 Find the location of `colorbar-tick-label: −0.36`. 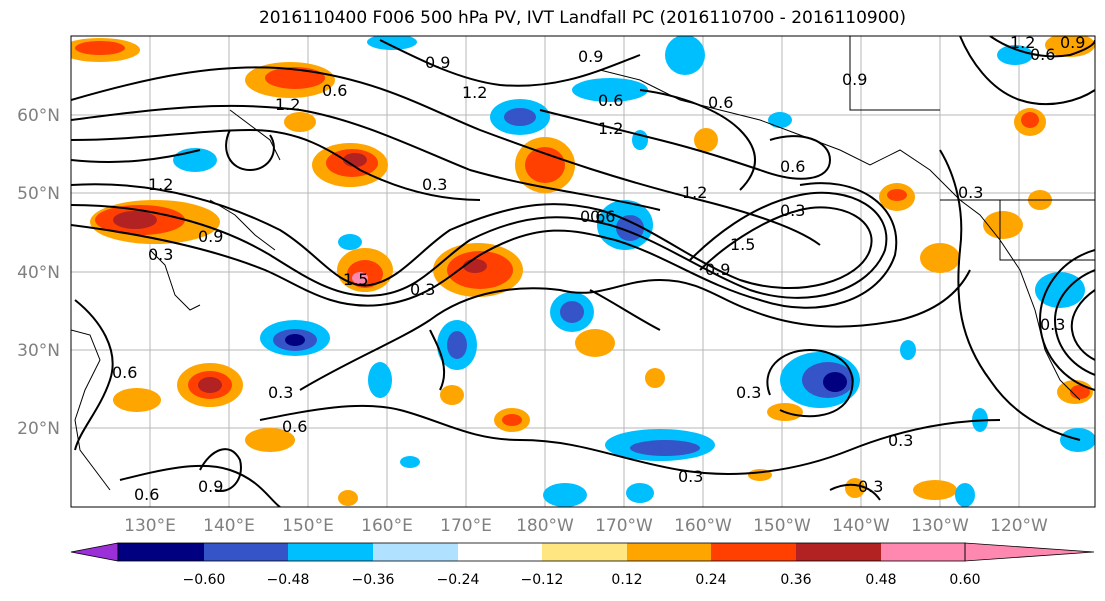

colorbar-tick-label: −0.36 is located at coordinates (373, 580).